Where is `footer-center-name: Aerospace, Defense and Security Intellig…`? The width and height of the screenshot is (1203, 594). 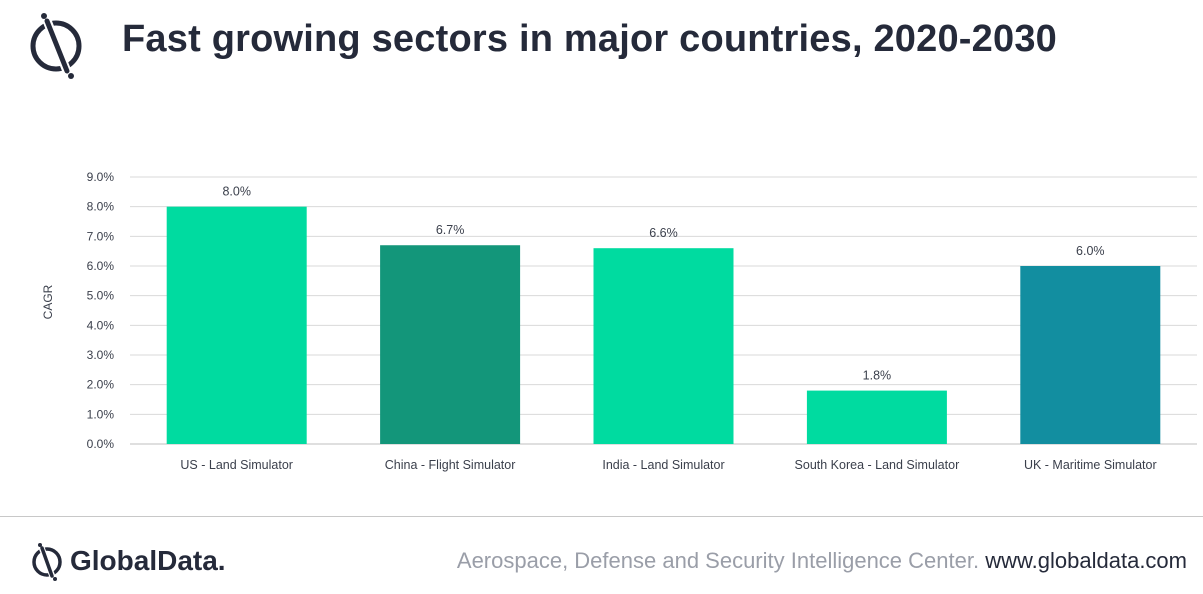
footer-center-name: Aerospace, Defense and Security Intellig… is located at coordinates (718, 560).